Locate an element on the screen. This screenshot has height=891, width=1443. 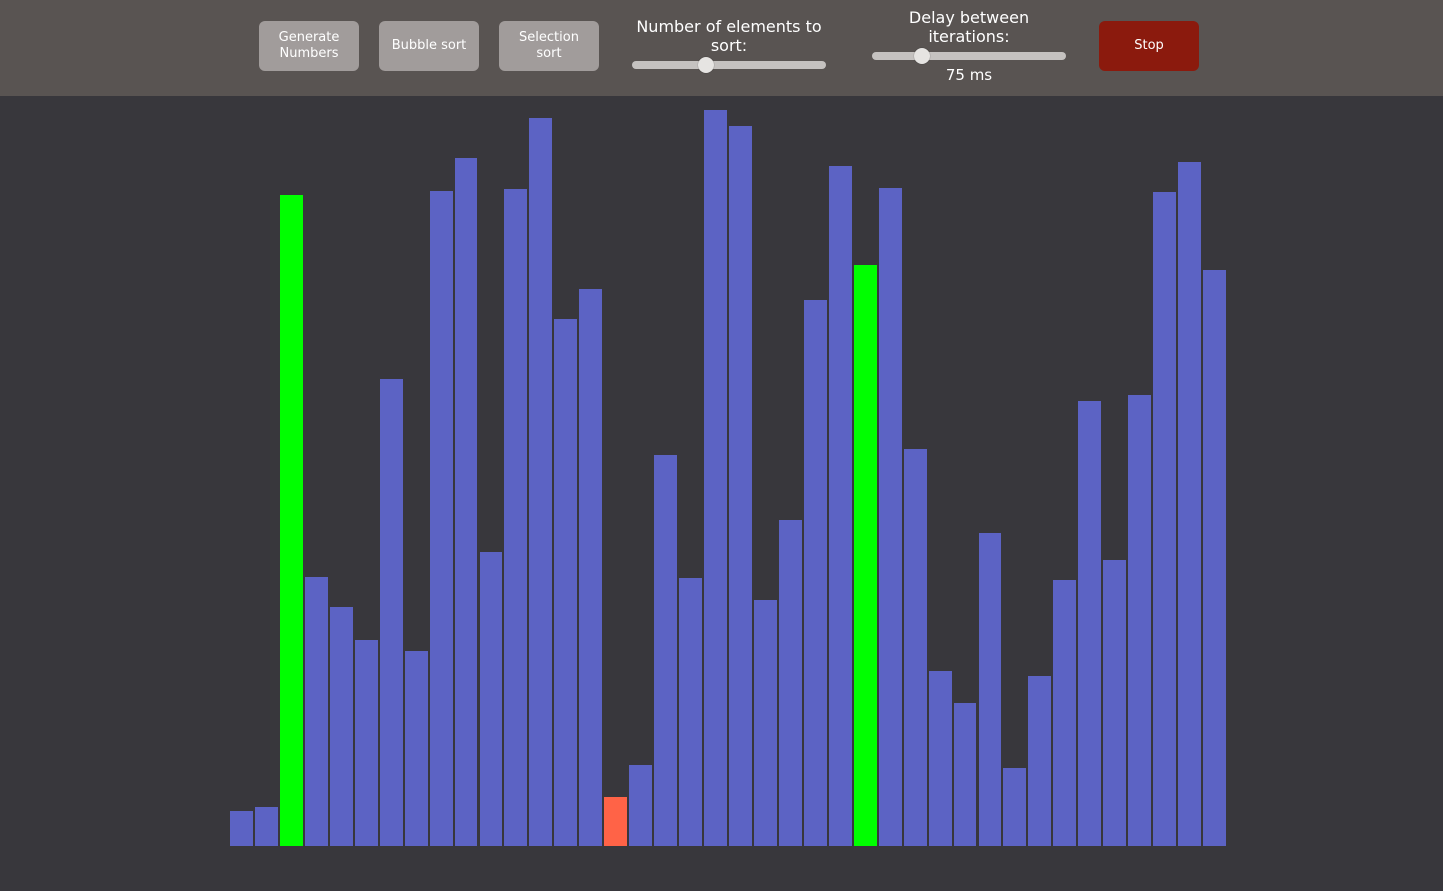
delay-slider is located at coordinates (969, 56).